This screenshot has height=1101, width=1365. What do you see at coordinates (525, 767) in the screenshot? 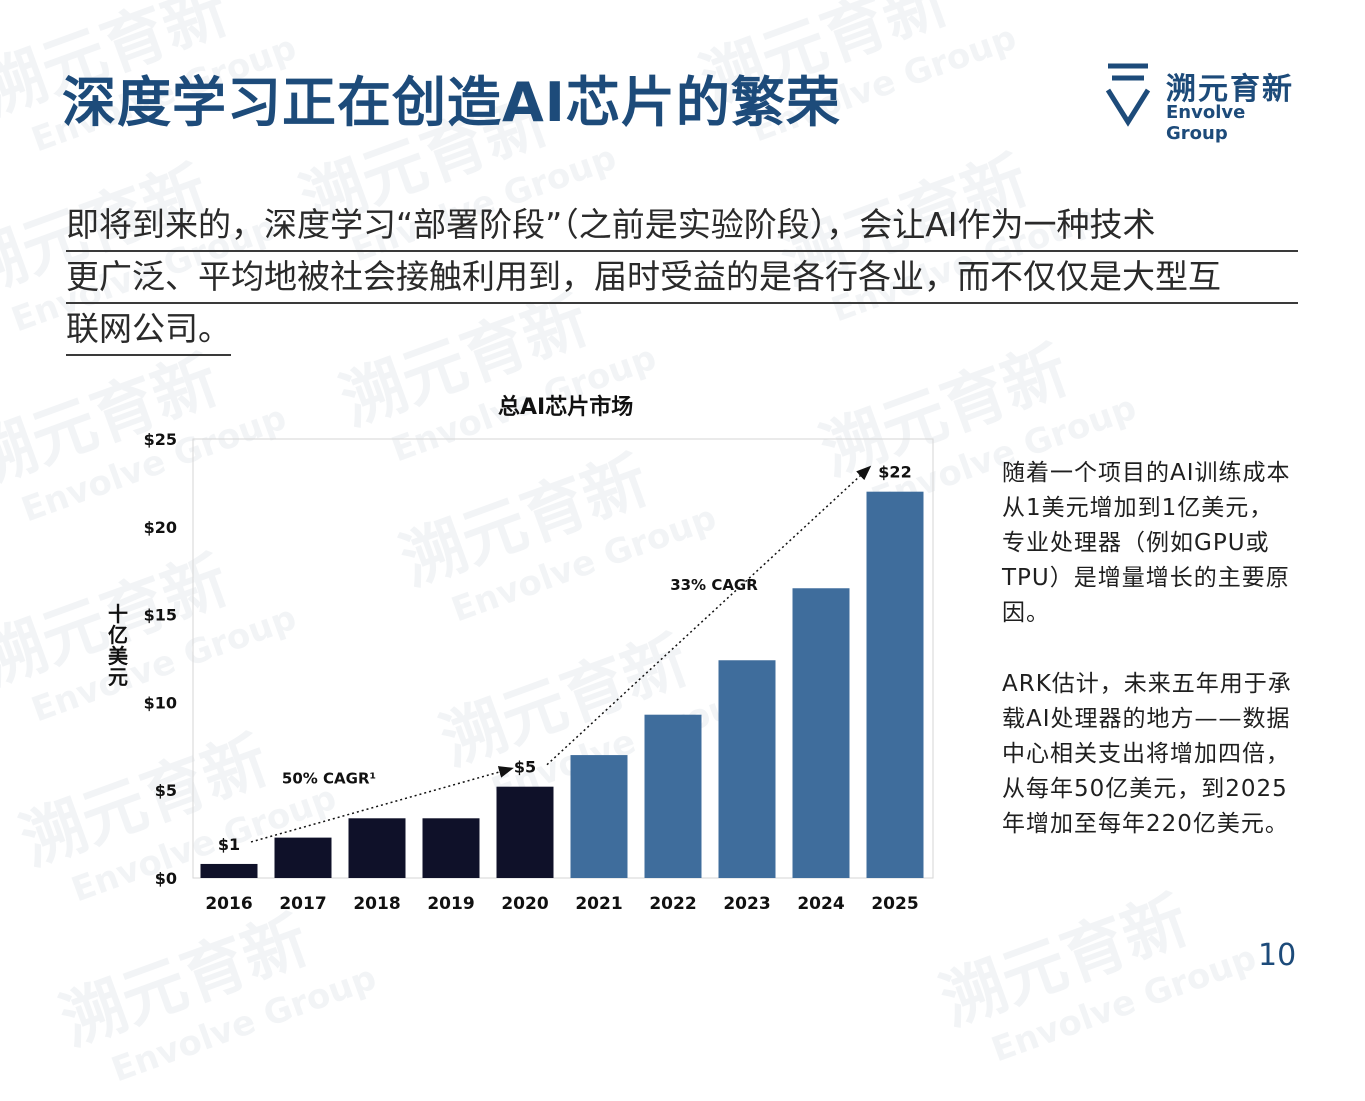
I see `data-label: $5` at bounding box center [525, 767].